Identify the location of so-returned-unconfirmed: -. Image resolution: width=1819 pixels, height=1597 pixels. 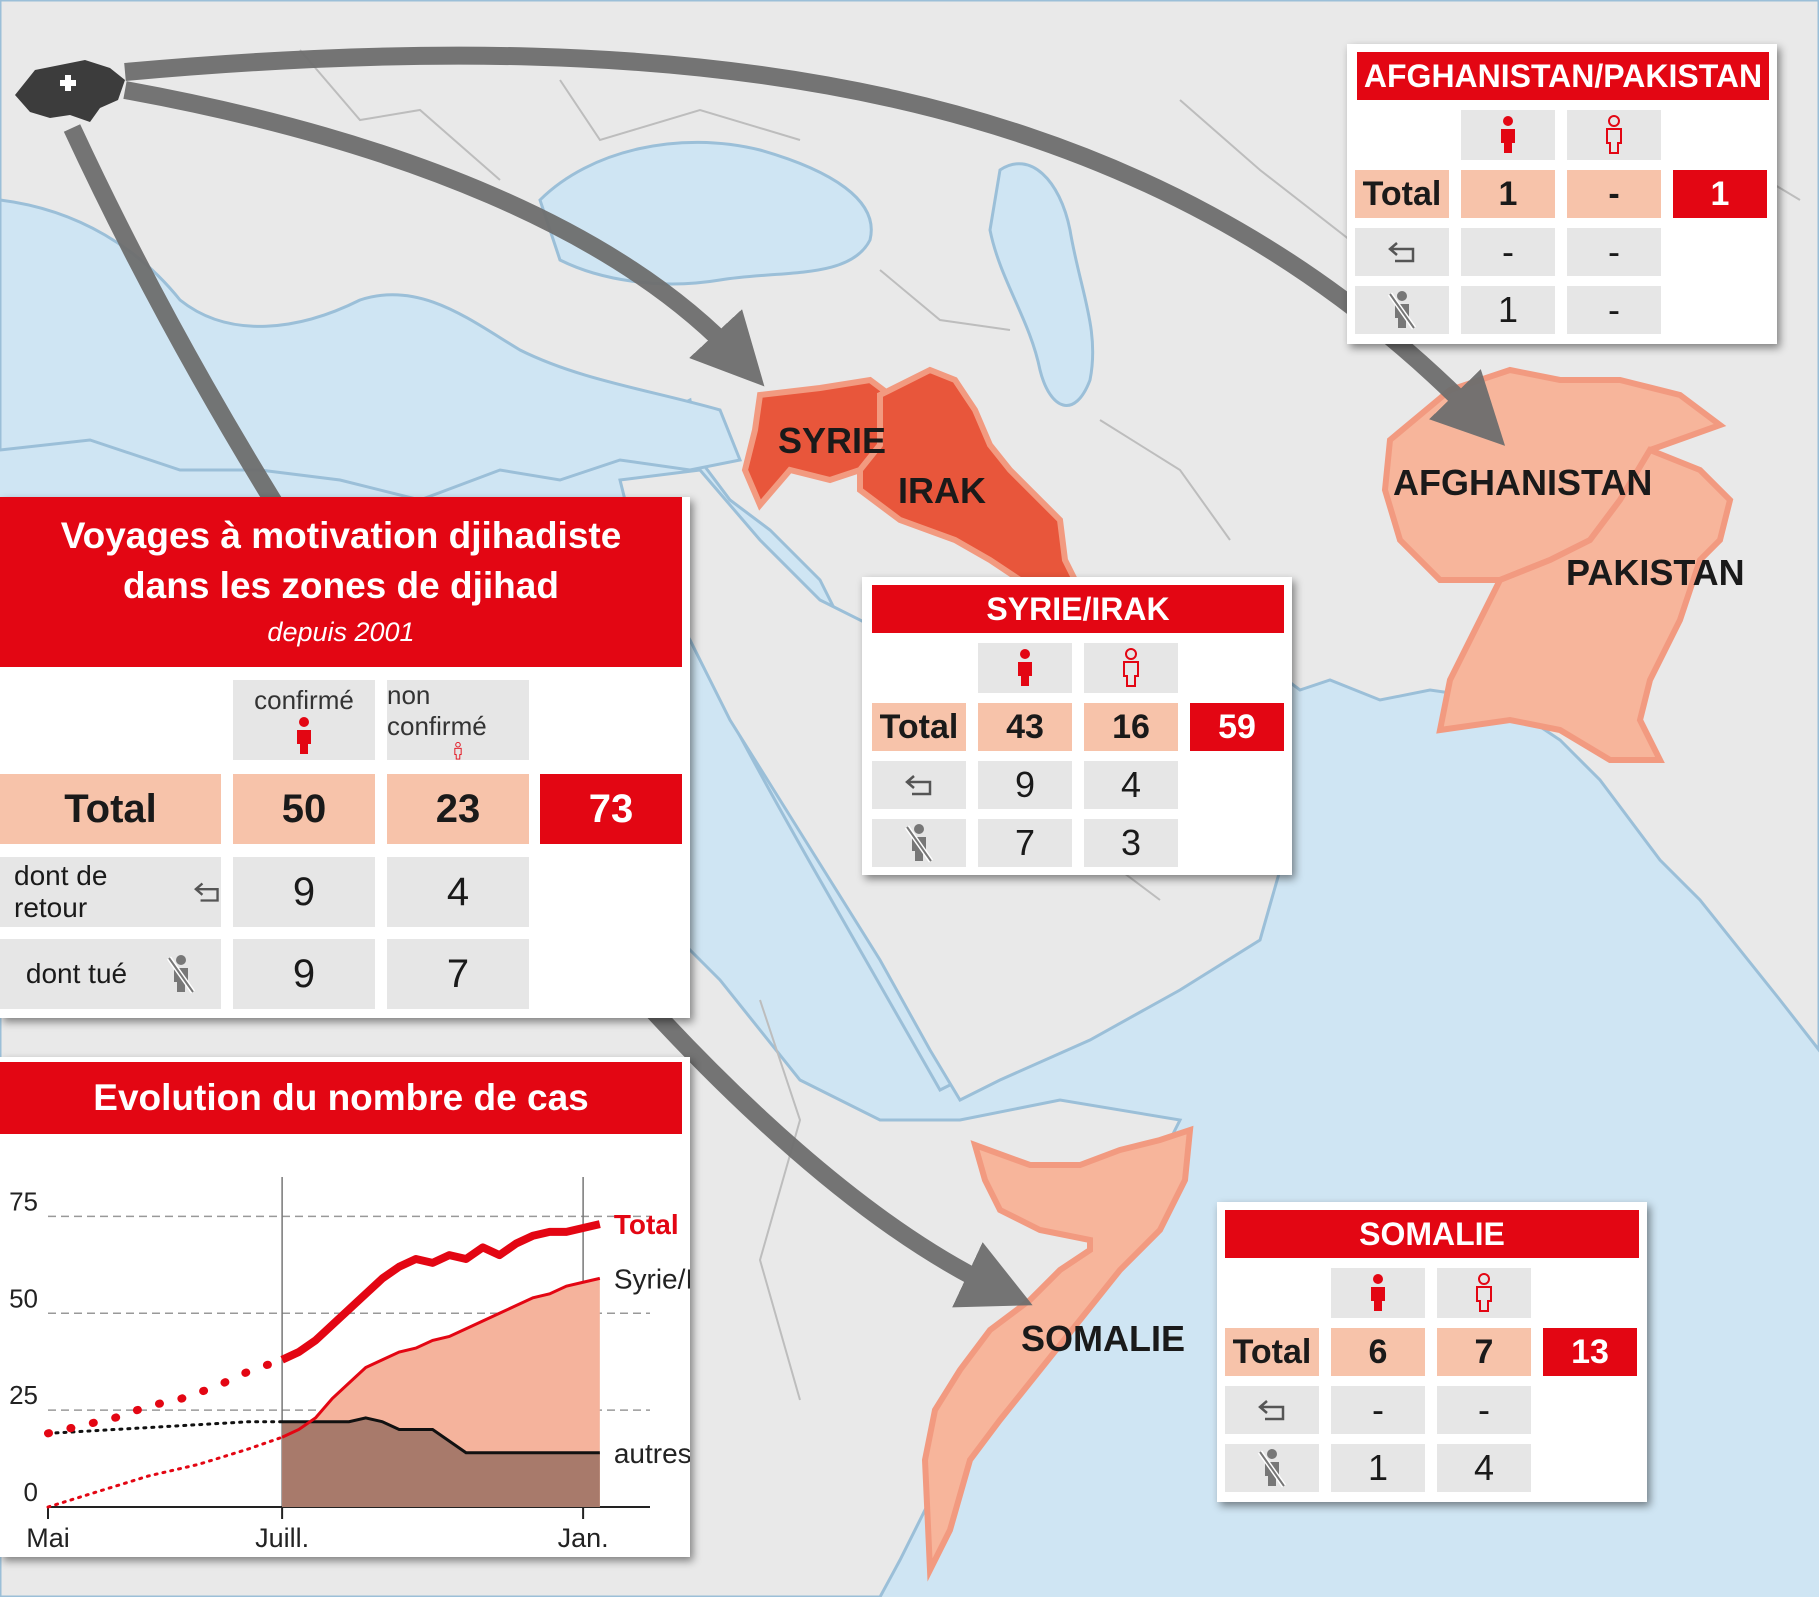
(1484, 1410).